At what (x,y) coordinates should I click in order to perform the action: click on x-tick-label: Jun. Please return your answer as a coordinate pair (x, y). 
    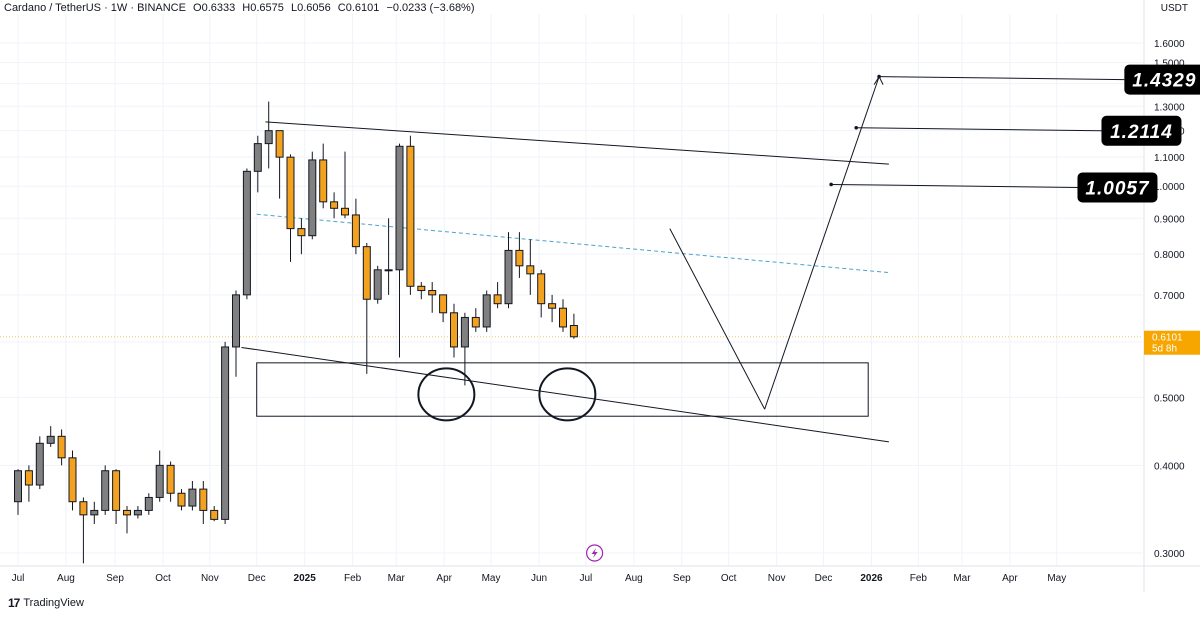
    Looking at the image, I should click on (539, 578).